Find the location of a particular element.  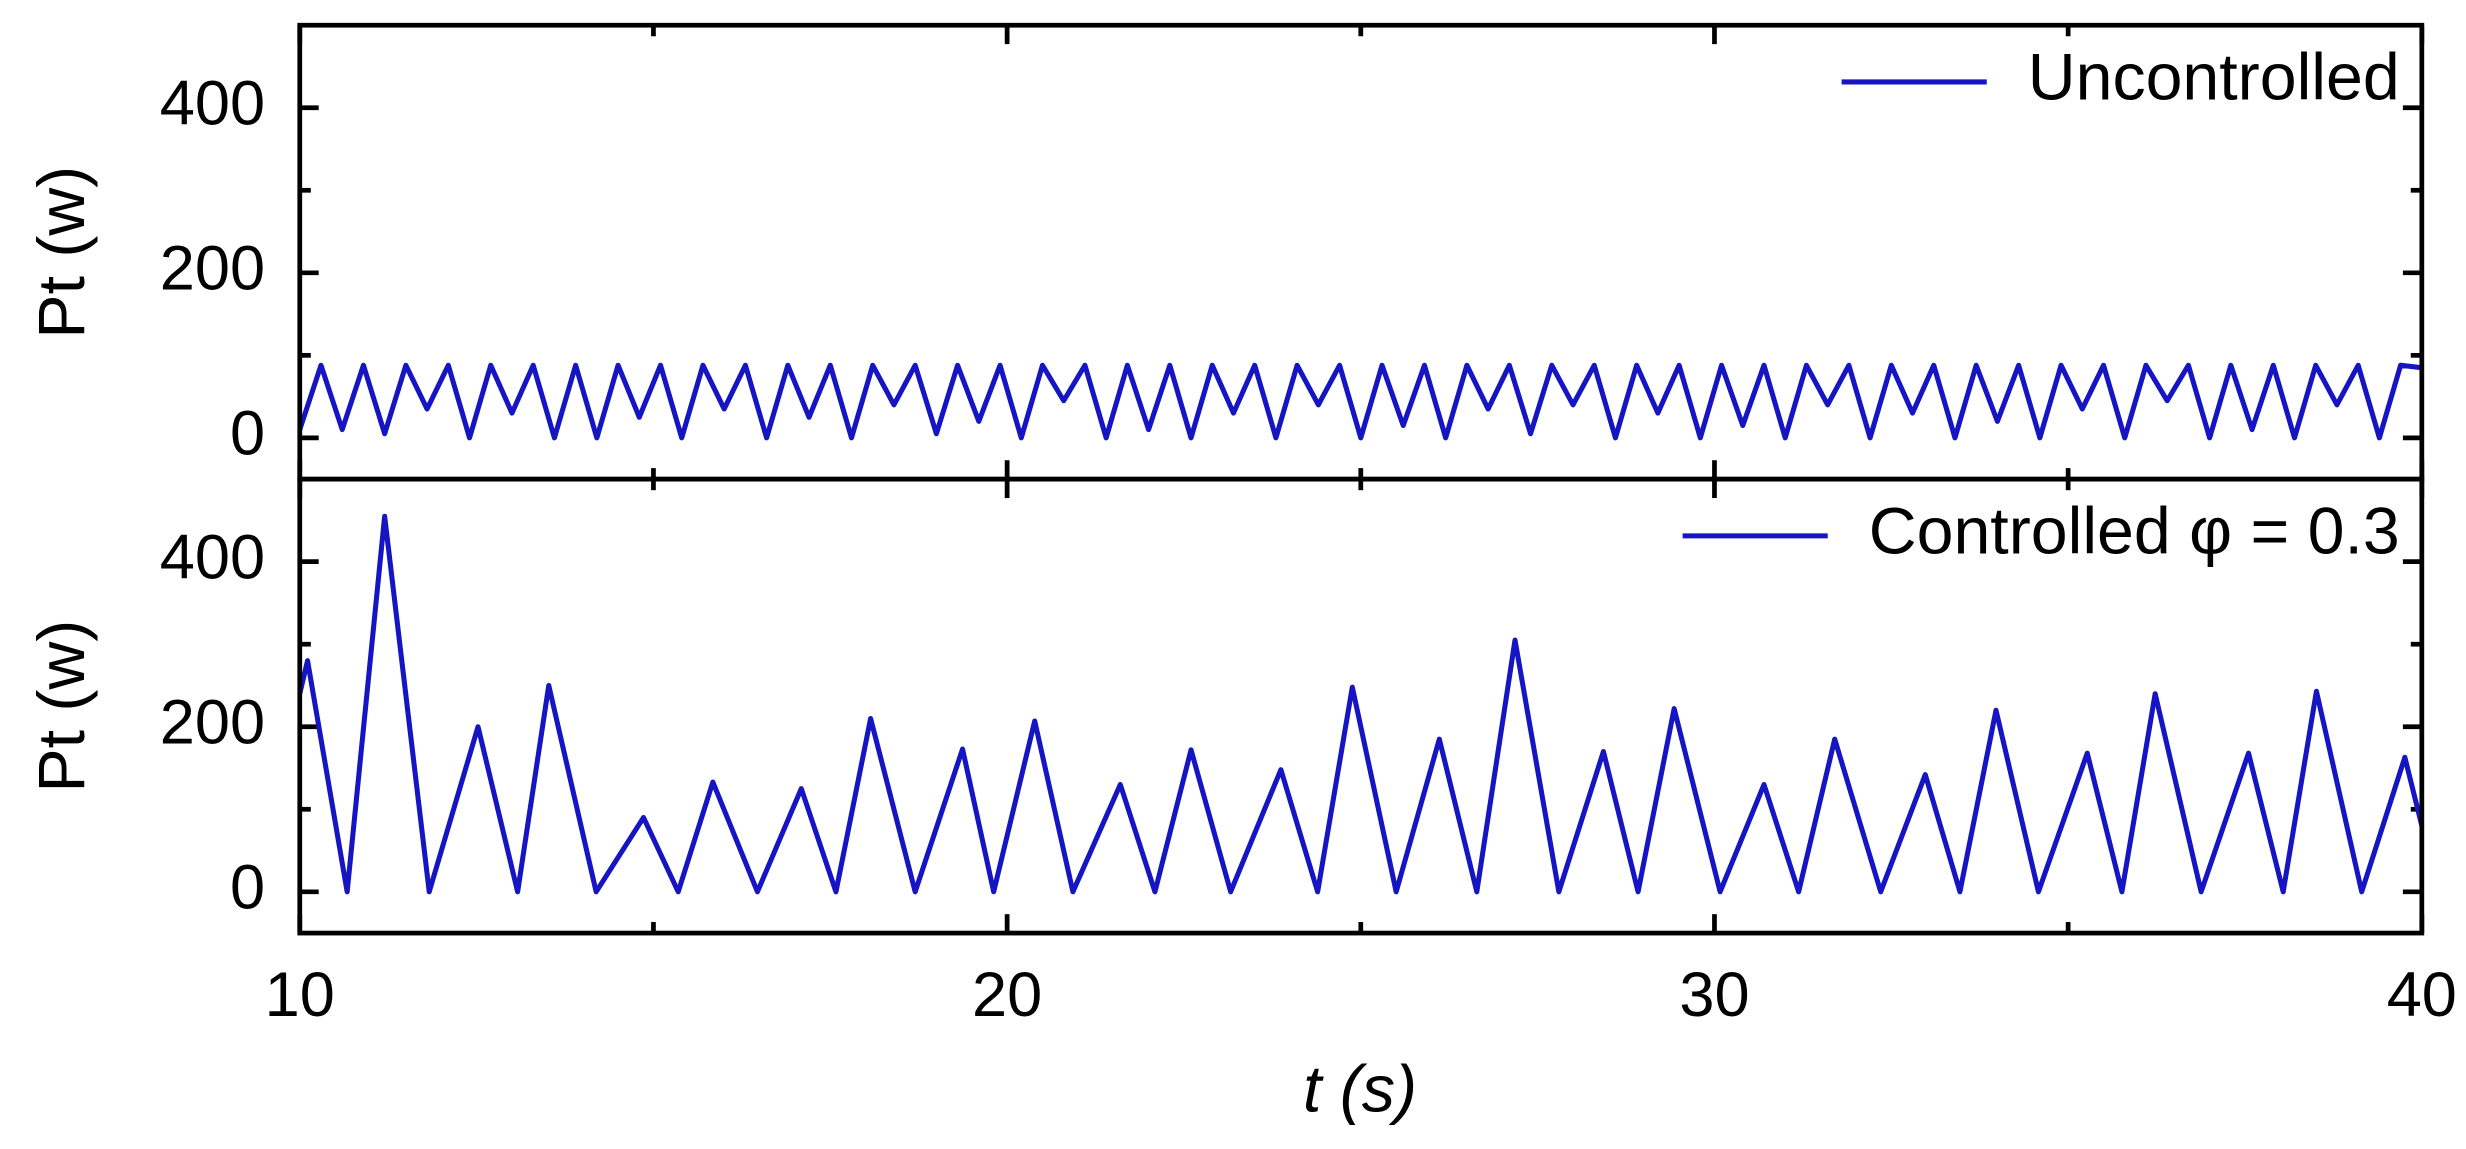

legend-label: Uncontrolled is located at coordinates (2214, 77).